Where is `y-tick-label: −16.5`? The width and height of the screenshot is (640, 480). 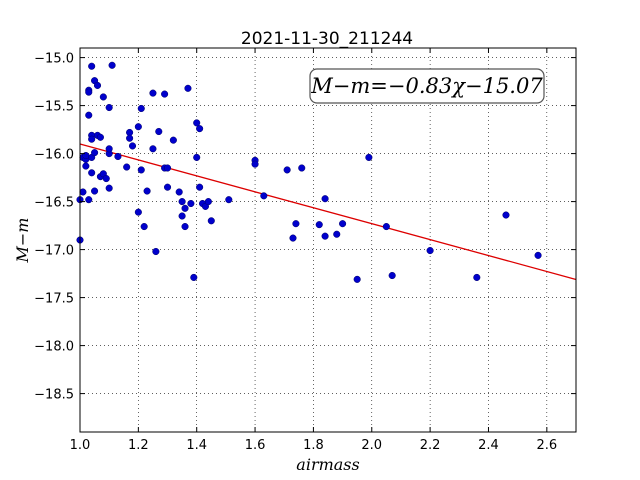
y-tick-label: −16.5 is located at coordinates (54, 203).